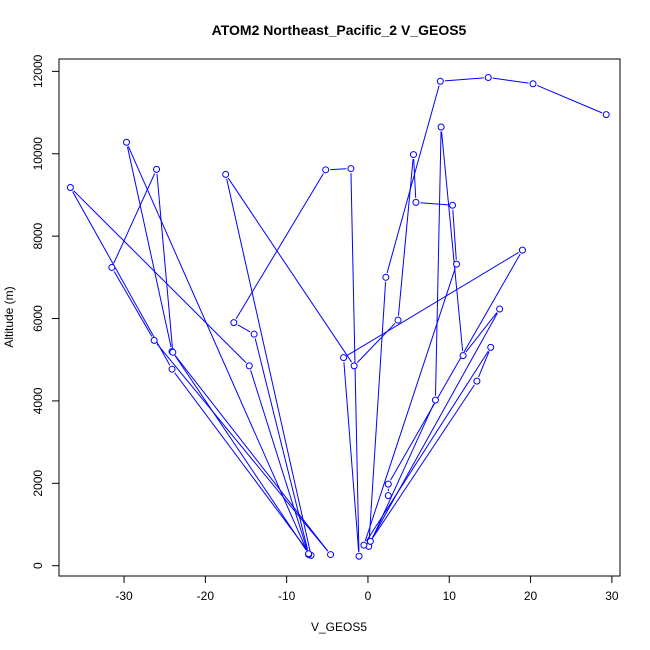  Describe the element at coordinates (450, 596) in the screenshot. I see `x-tick-label: 10` at that location.